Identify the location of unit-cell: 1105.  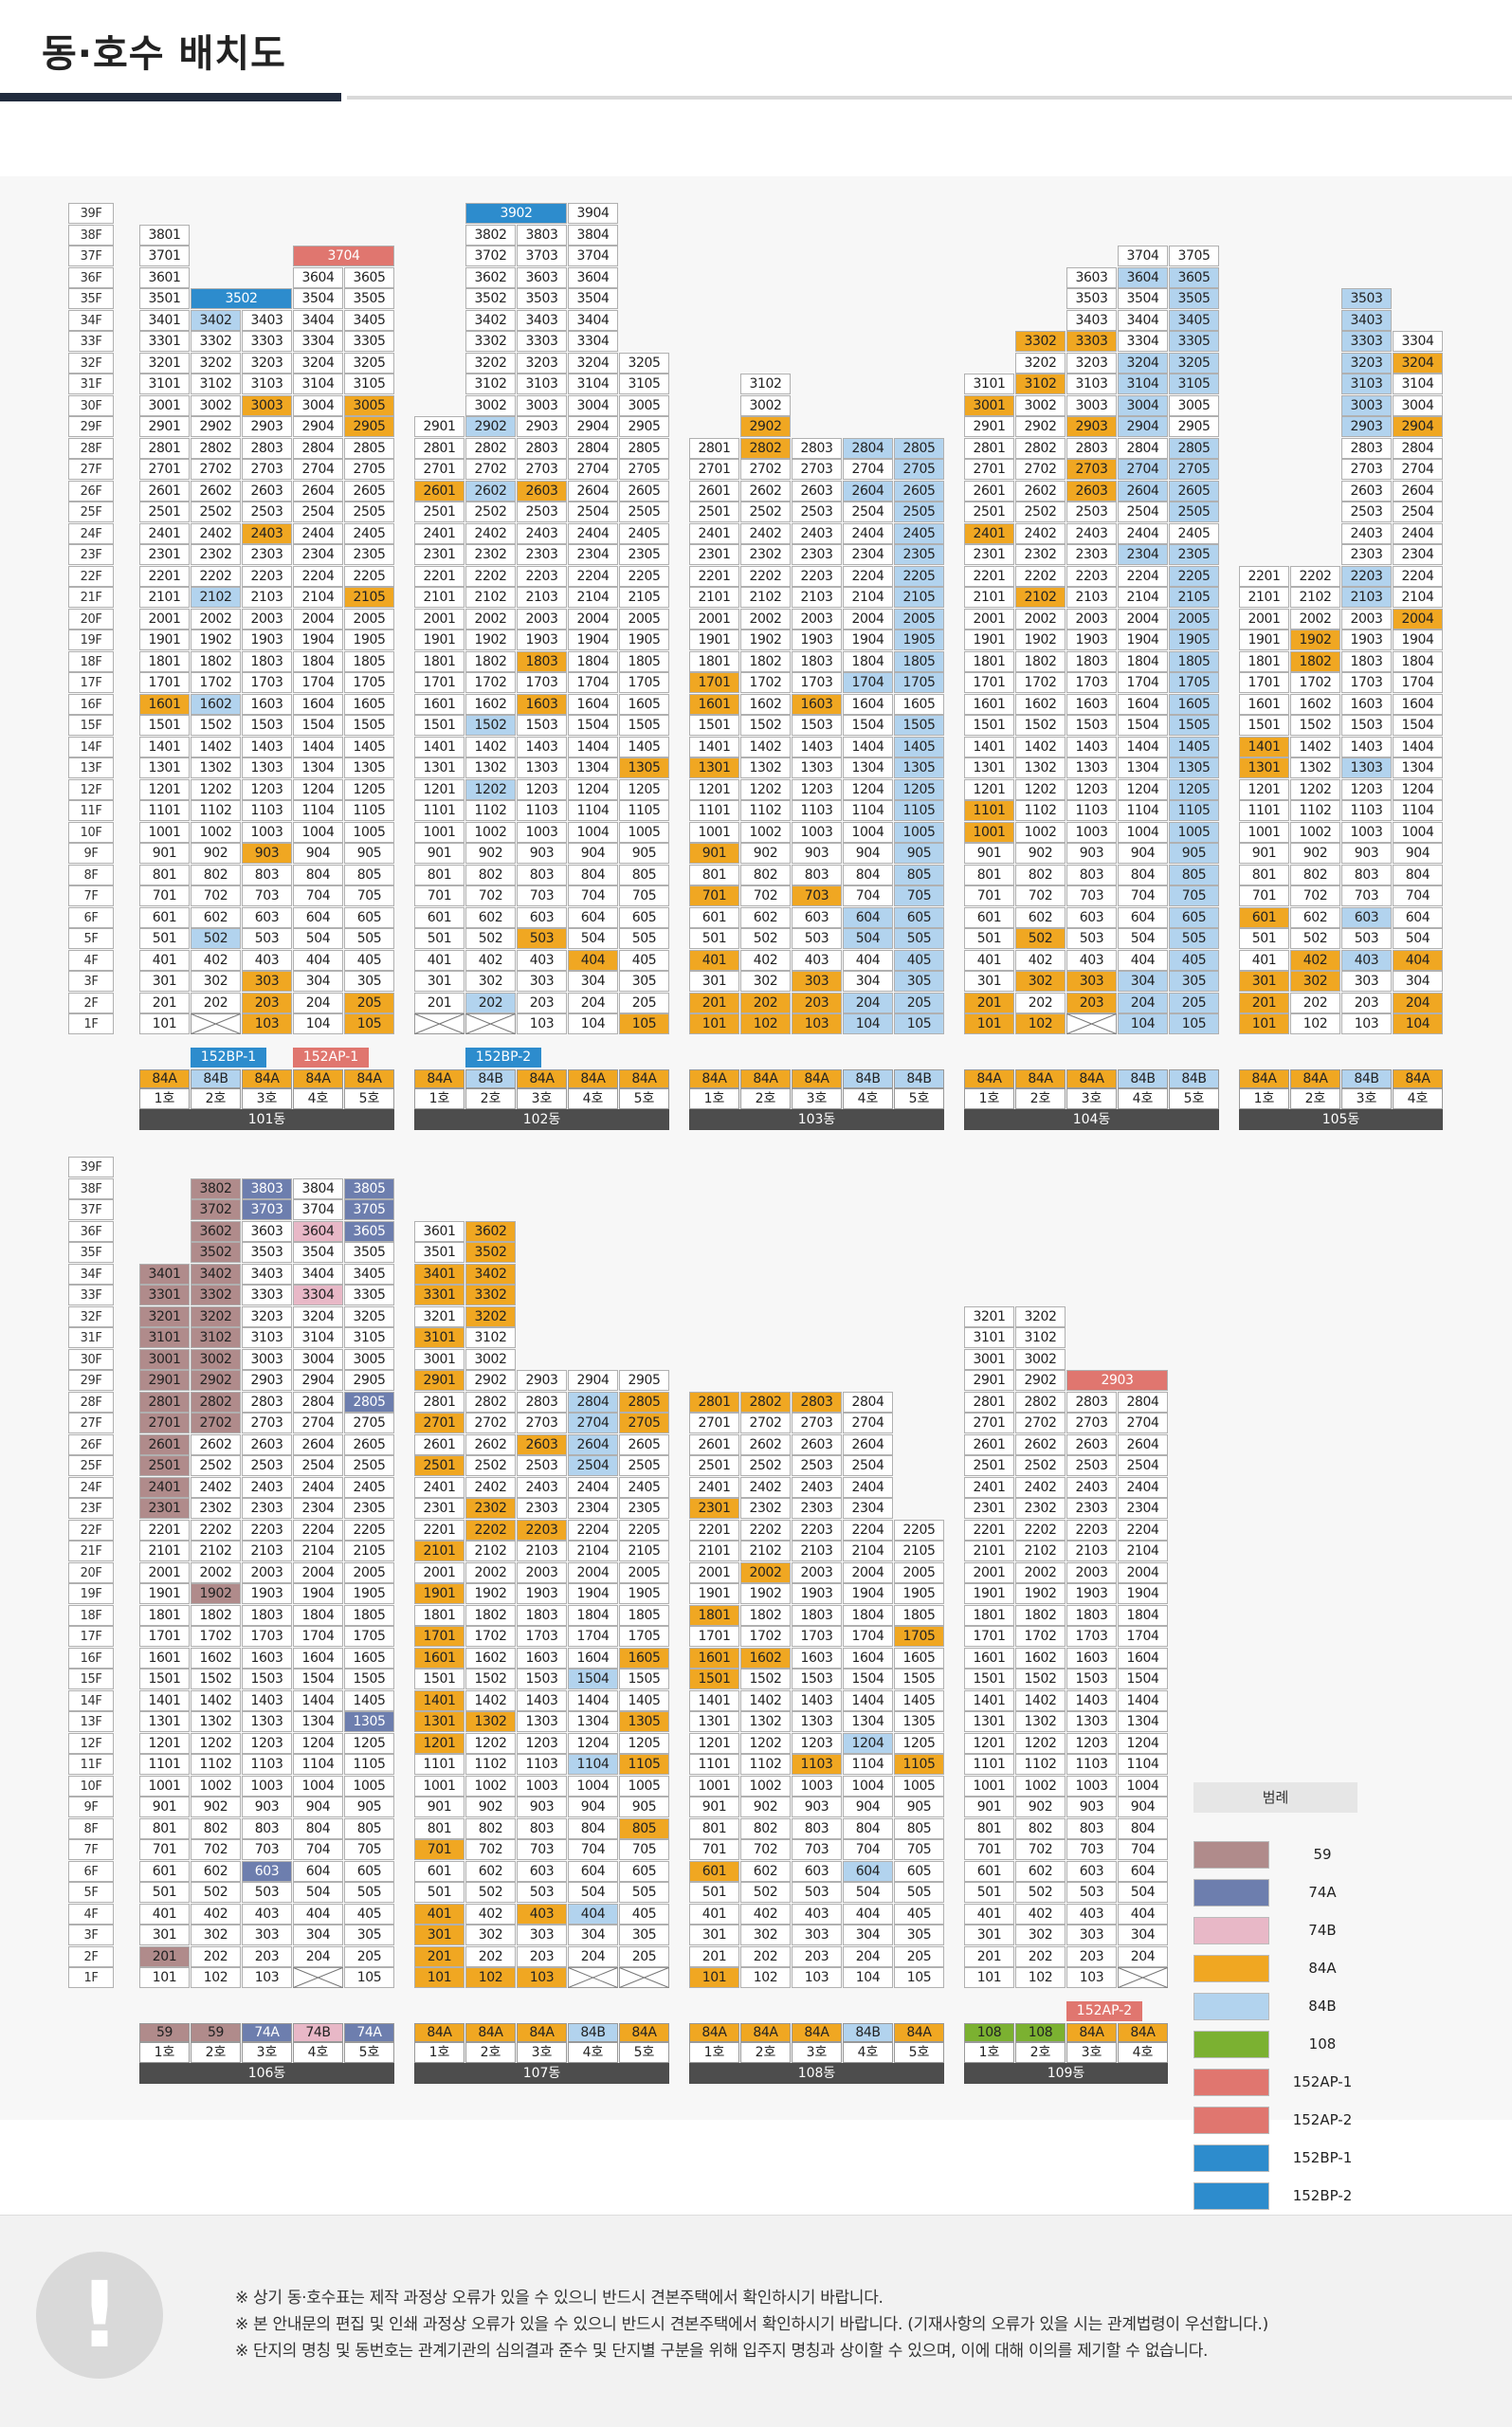
(644, 810).